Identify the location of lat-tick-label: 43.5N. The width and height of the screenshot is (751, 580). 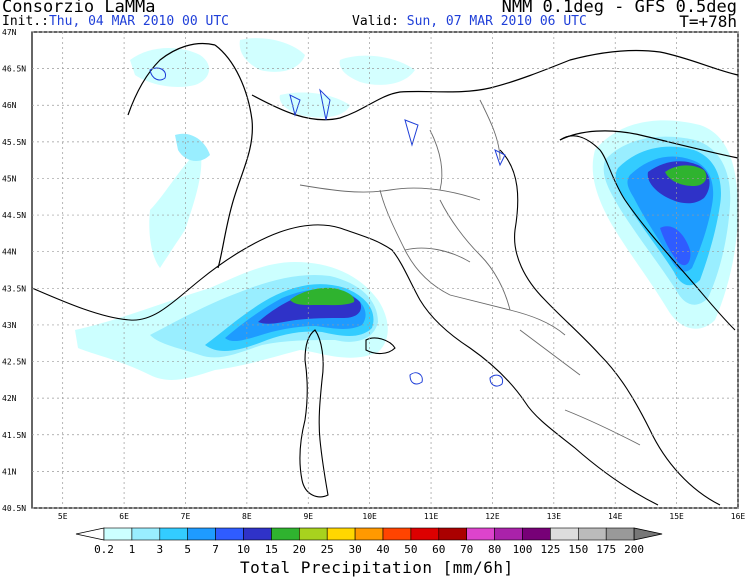
(14, 288).